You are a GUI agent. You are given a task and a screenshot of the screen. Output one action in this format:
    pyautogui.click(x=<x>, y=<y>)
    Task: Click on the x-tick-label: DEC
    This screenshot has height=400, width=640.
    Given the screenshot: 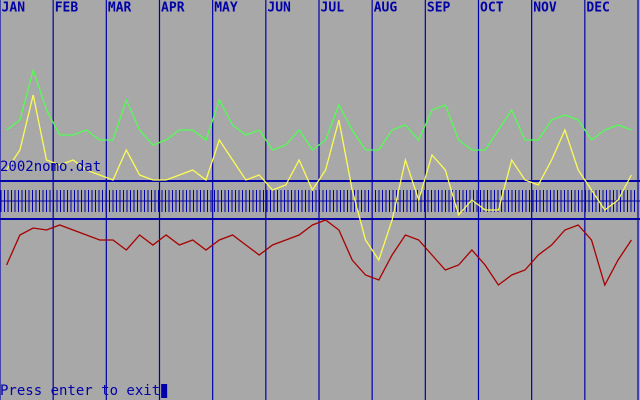 What is the action you would take?
    pyautogui.click(x=597, y=8)
    